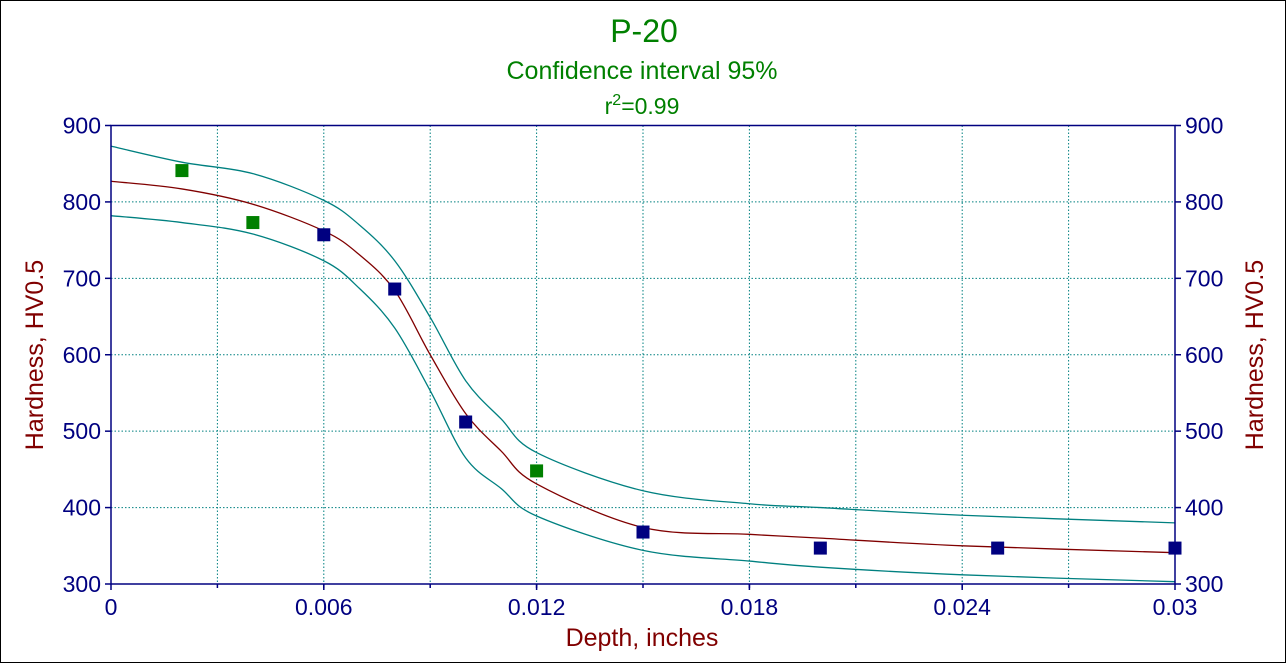  What do you see at coordinates (324, 607) in the screenshot?
I see `x-tick-label: 0.006` at bounding box center [324, 607].